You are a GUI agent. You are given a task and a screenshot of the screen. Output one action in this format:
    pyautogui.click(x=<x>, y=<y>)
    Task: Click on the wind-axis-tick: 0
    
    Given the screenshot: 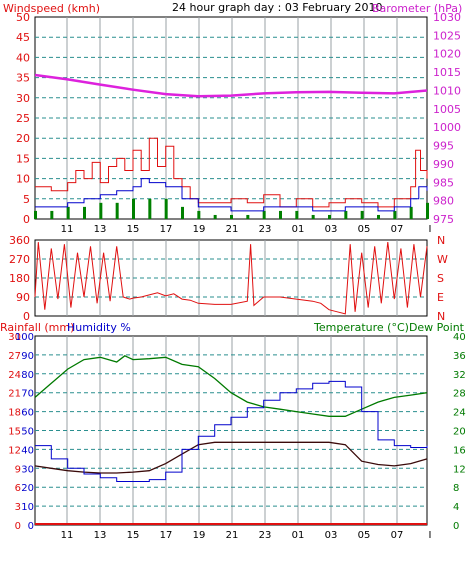 What is the action you would take?
    pyautogui.click(x=26, y=219)
    